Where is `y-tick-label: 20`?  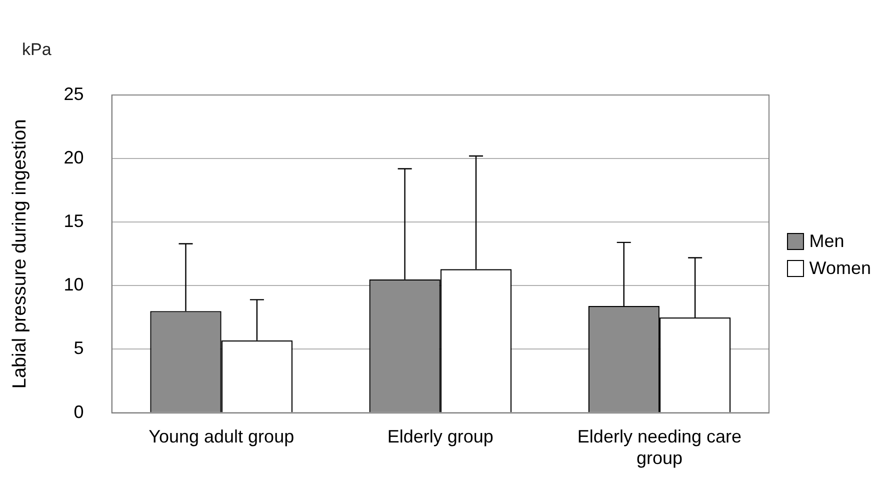
y-tick-label: 20 is located at coordinates (74, 158).